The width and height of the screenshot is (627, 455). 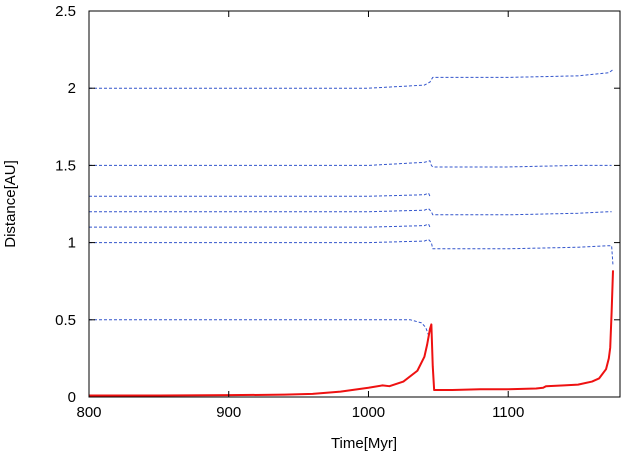 I want to click on y-tick-label: 1.5, so click(x=65, y=165).